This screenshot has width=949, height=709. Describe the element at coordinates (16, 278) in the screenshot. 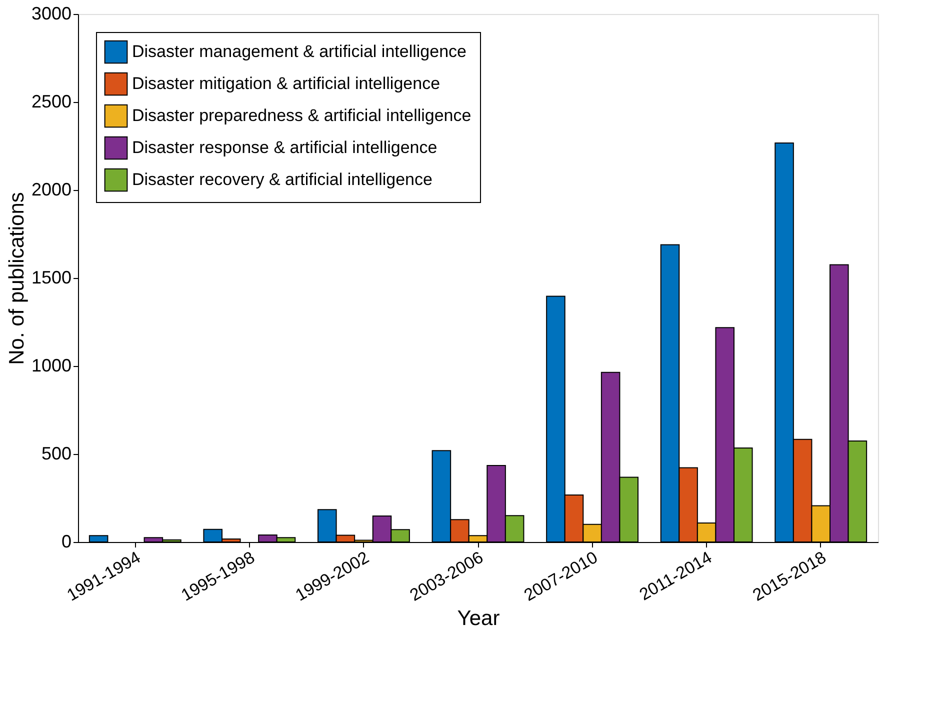

I see `y-axis-title: No. of publications` at that location.